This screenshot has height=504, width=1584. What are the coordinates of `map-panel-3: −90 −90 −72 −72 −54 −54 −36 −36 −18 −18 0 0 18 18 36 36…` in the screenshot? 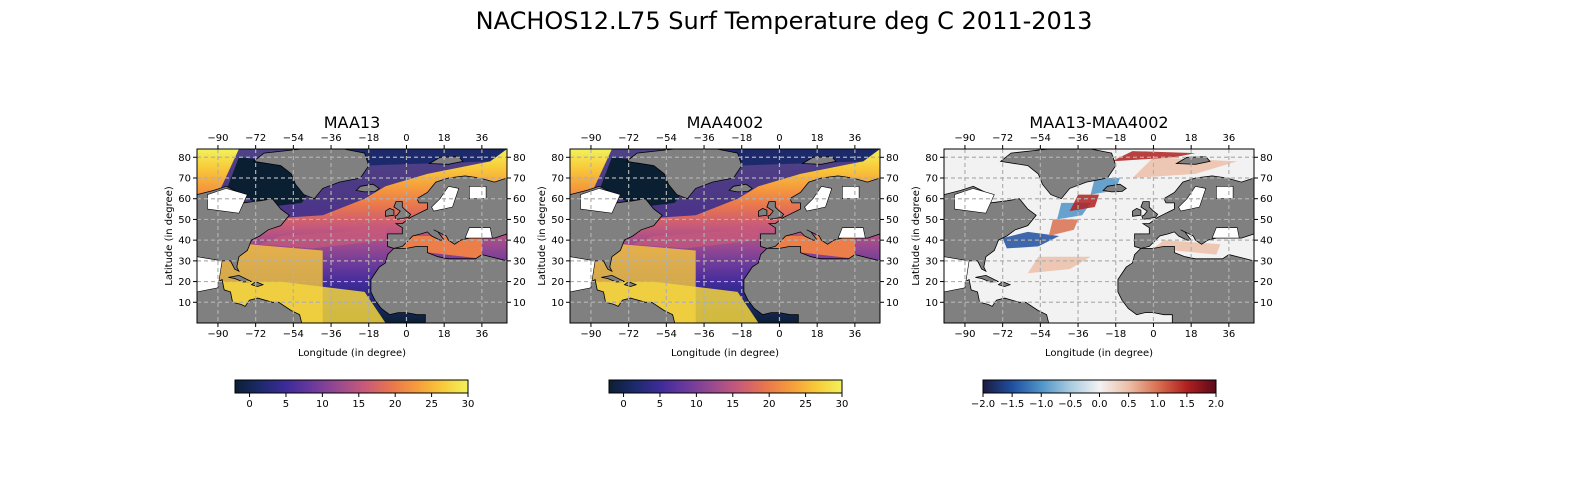 It's located at (1092, 236).